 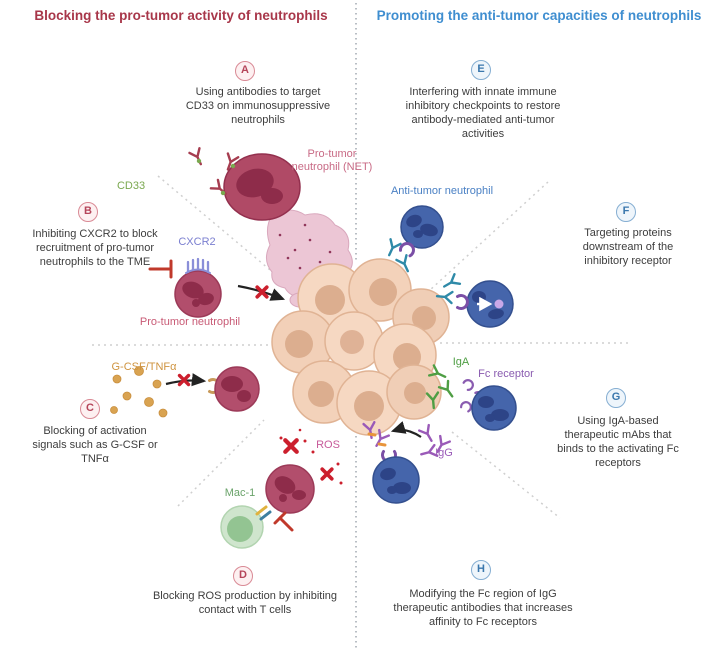 I want to click on cxcr2-neutrophil-illustration, so click(x=217, y=287).